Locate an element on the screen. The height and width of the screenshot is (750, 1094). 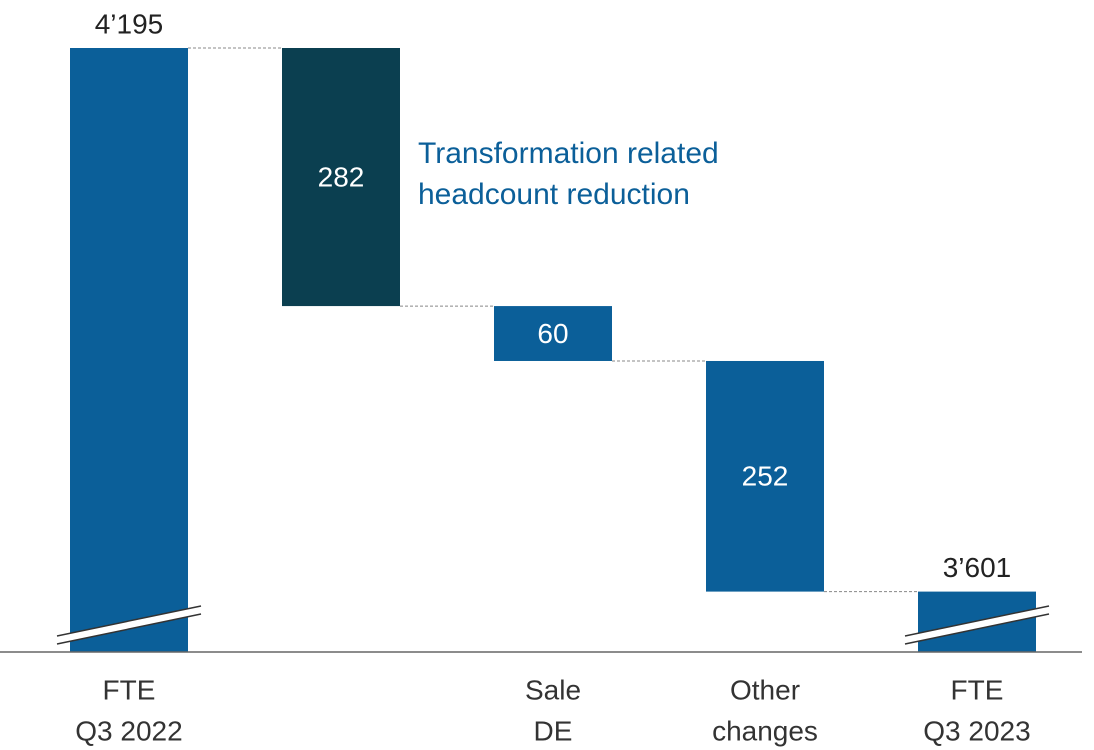
x-tick-label: DE is located at coordinates (553, 730).